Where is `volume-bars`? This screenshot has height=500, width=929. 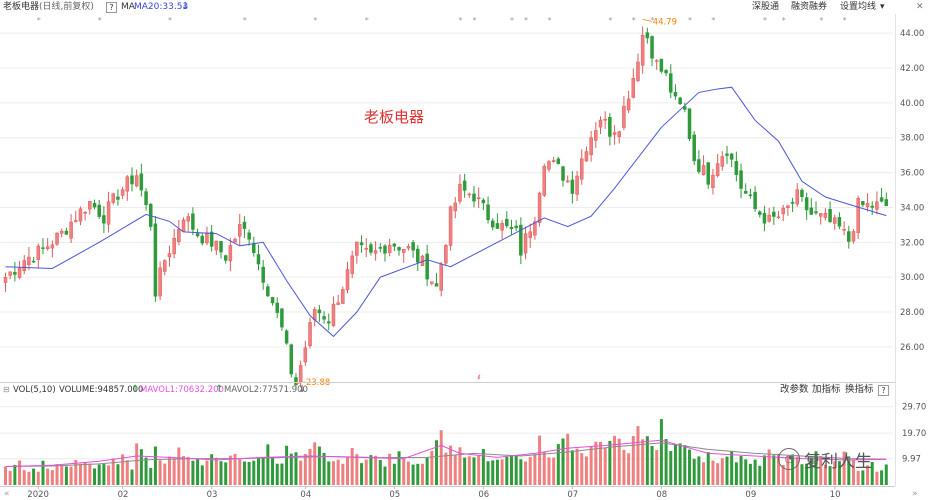
volume-bars is located at coordinates (446, 452).